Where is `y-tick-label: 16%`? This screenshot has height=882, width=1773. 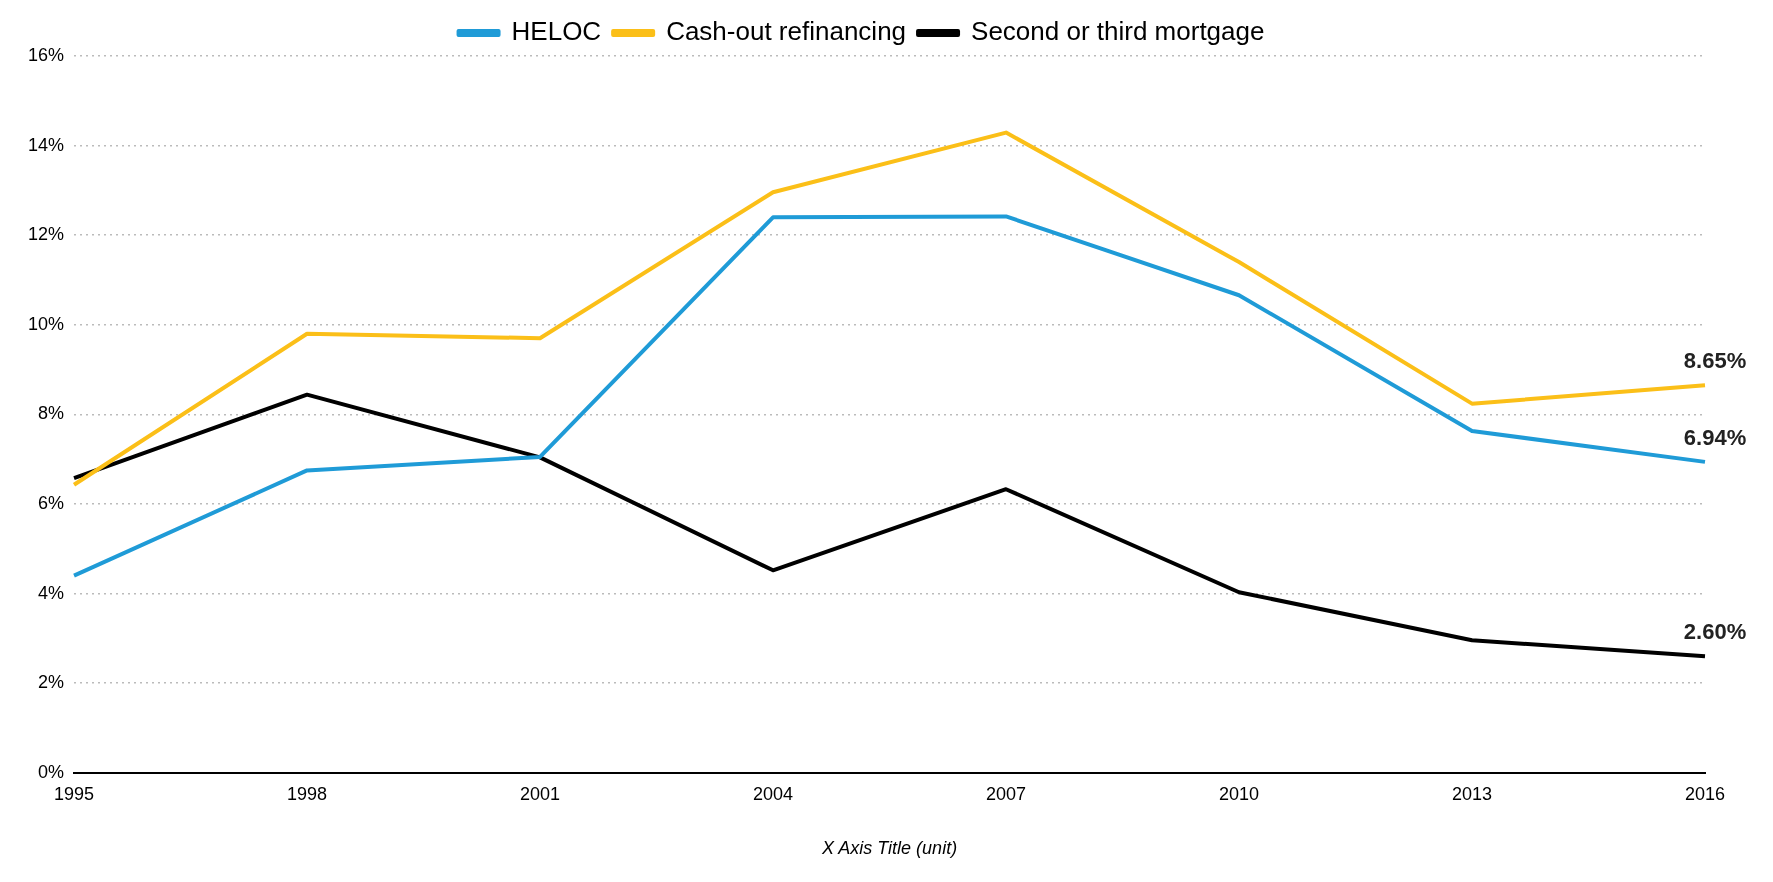
y-tick-label: 16% is located at coordinates (46, 54).